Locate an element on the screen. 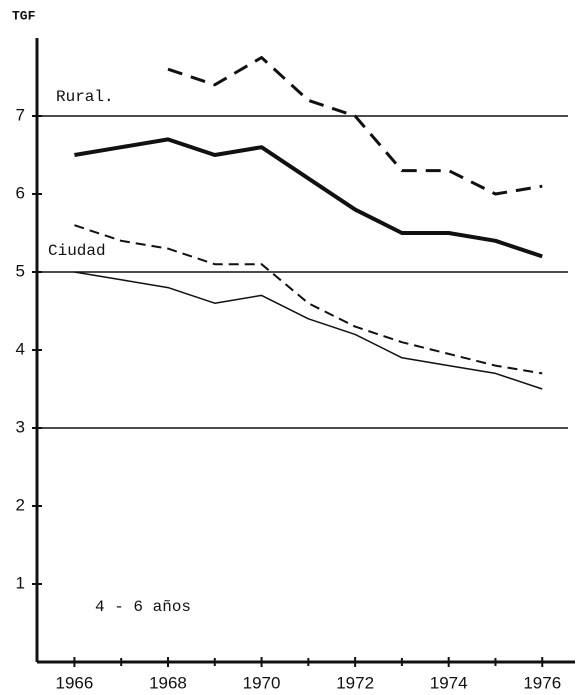 Image resolution: width=584 pixels, height=695 pixels. x-tick-label: 1966 is located at coordinates (75, 682).